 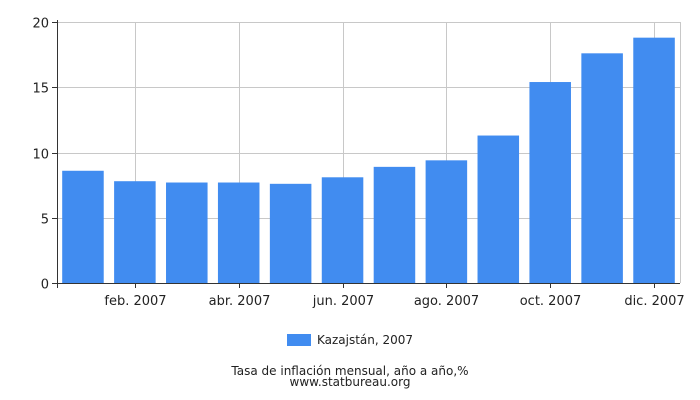 I want to click on x-tick-label: feb. 2007, so click(x=135, y=301).